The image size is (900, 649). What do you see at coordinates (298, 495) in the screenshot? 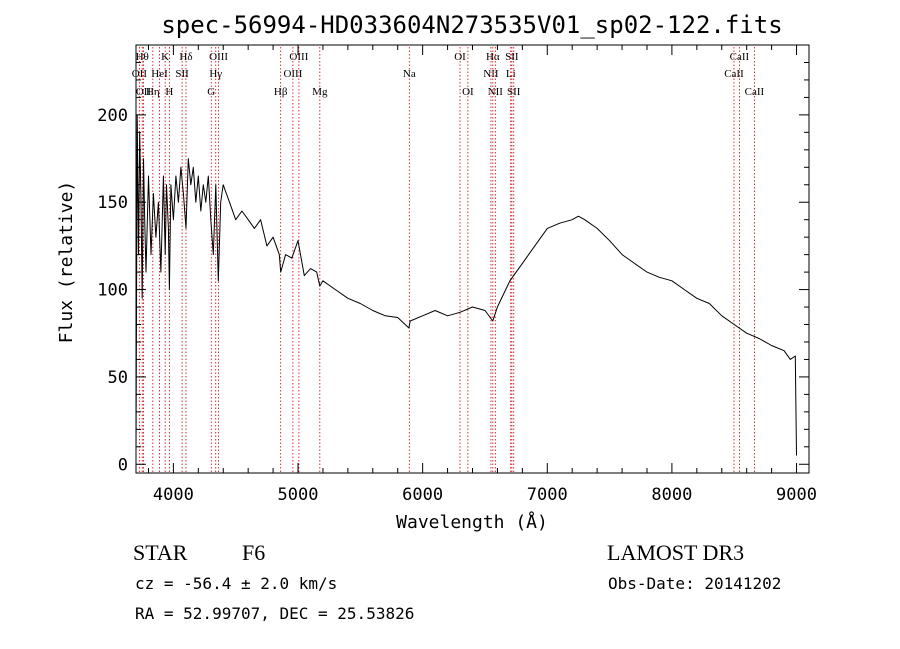
I see `x-tick-label-1: 5000` at bounding box center [298, 495].